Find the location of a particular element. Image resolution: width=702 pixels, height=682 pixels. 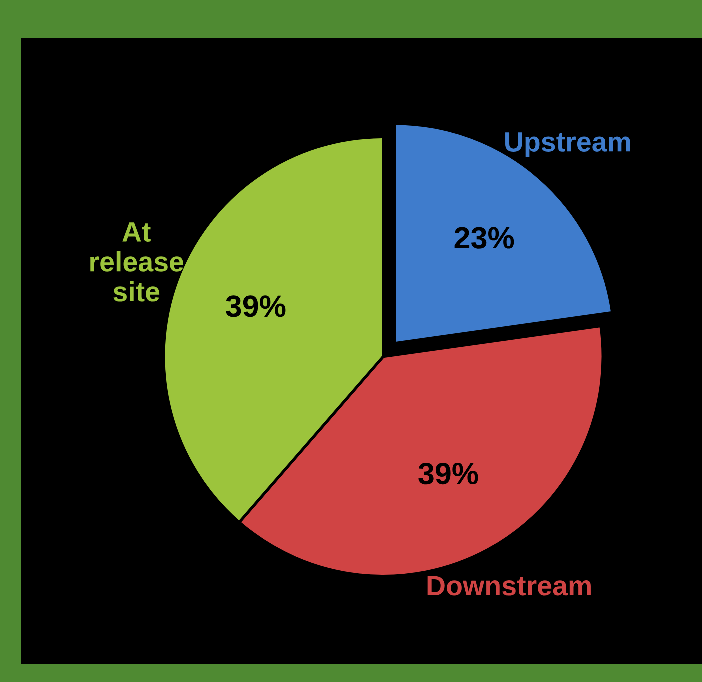

slice-label: Upstream is located at coordinates (568, 145).